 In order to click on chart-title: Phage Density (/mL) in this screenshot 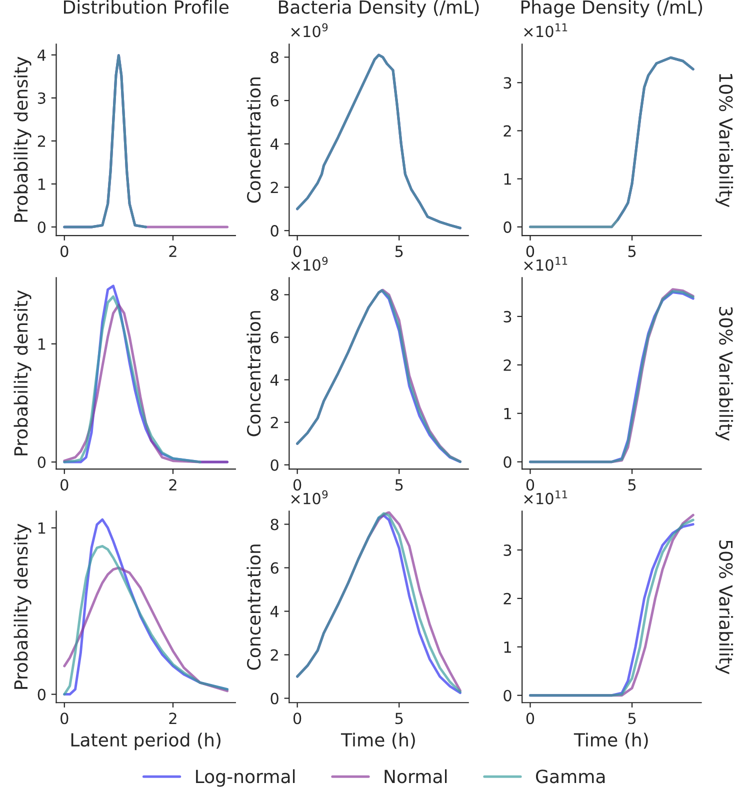, I will do `click(611, 9)`.